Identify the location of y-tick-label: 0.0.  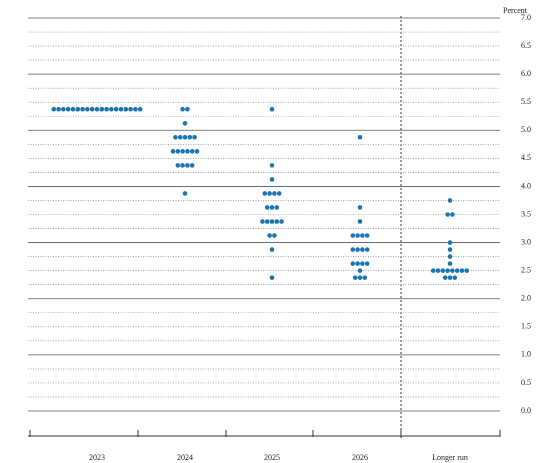
(526, 410).